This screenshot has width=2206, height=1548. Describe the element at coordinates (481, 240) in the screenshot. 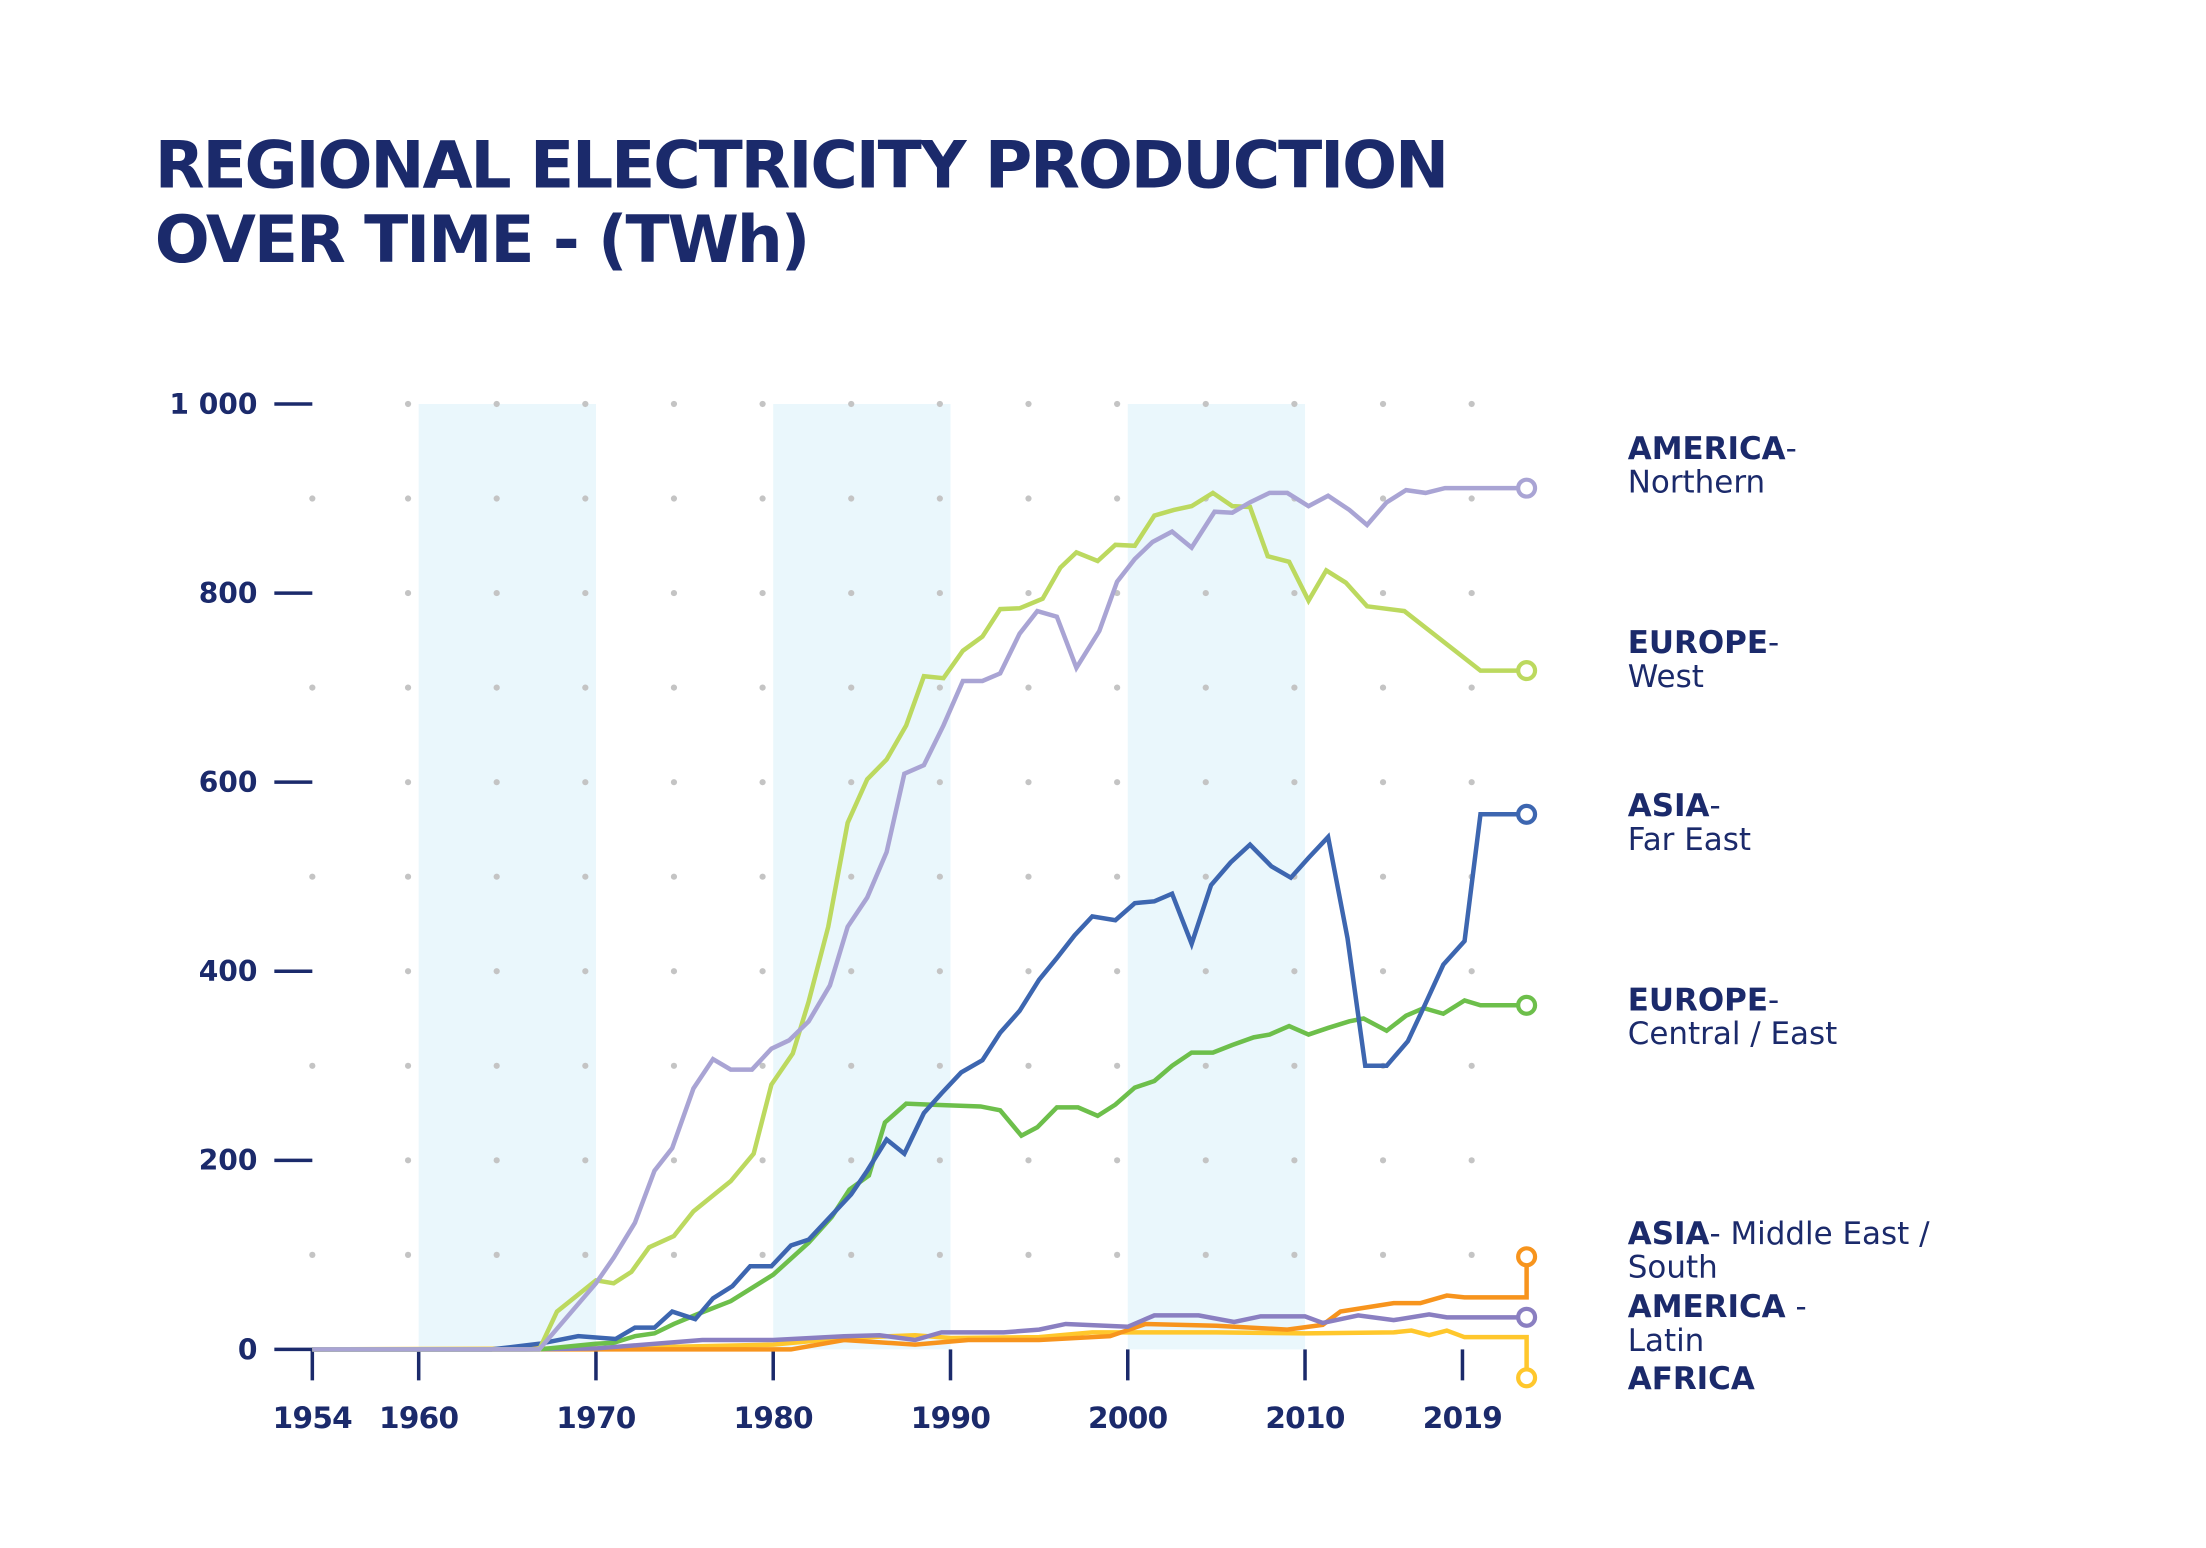

I see `title-line-2: OVER TIME - (TWh)` at that location.